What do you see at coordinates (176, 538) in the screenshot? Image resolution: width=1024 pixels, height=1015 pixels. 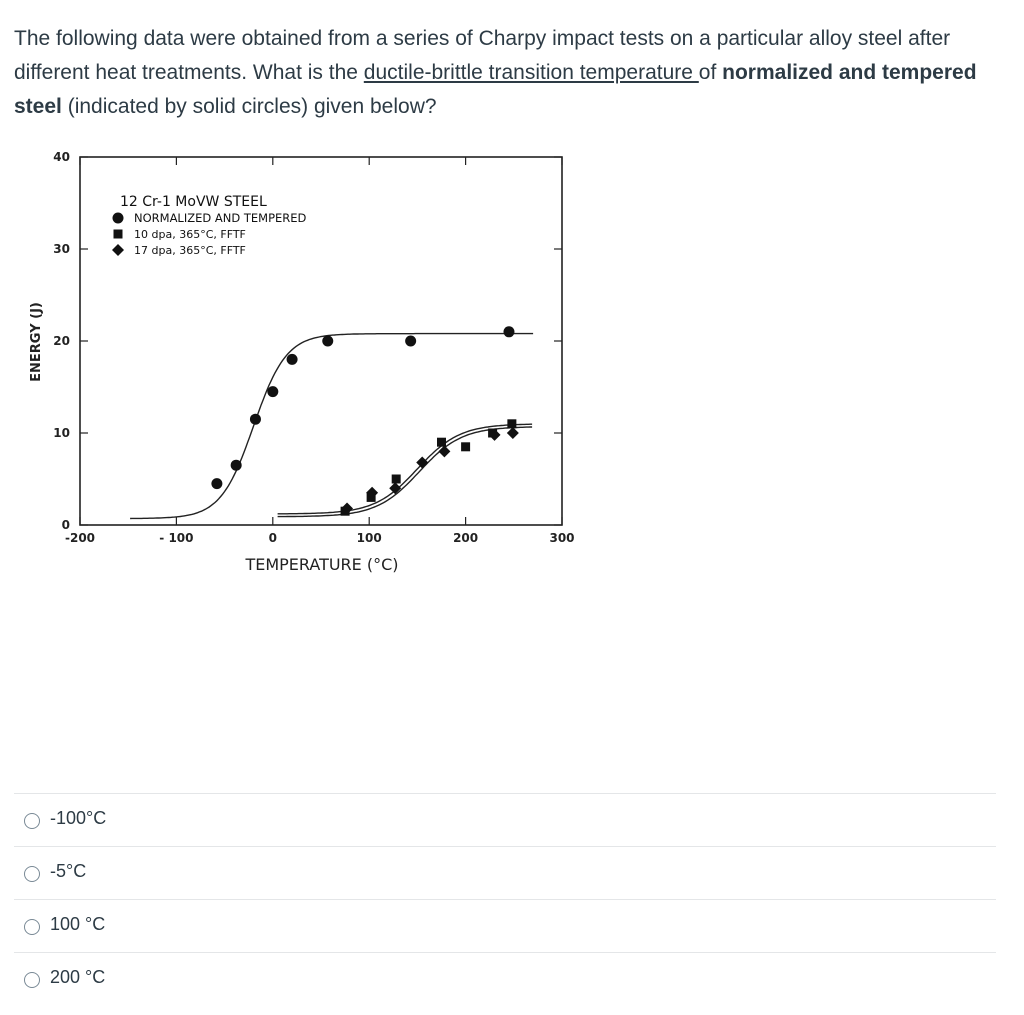 I see `x-tick-label: - 100` at bounding box center [176, 538].